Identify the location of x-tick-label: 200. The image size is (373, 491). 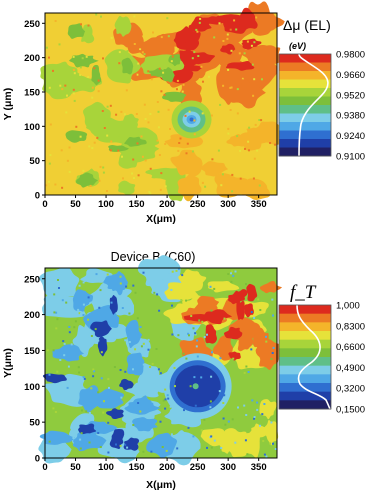
(167, 467).